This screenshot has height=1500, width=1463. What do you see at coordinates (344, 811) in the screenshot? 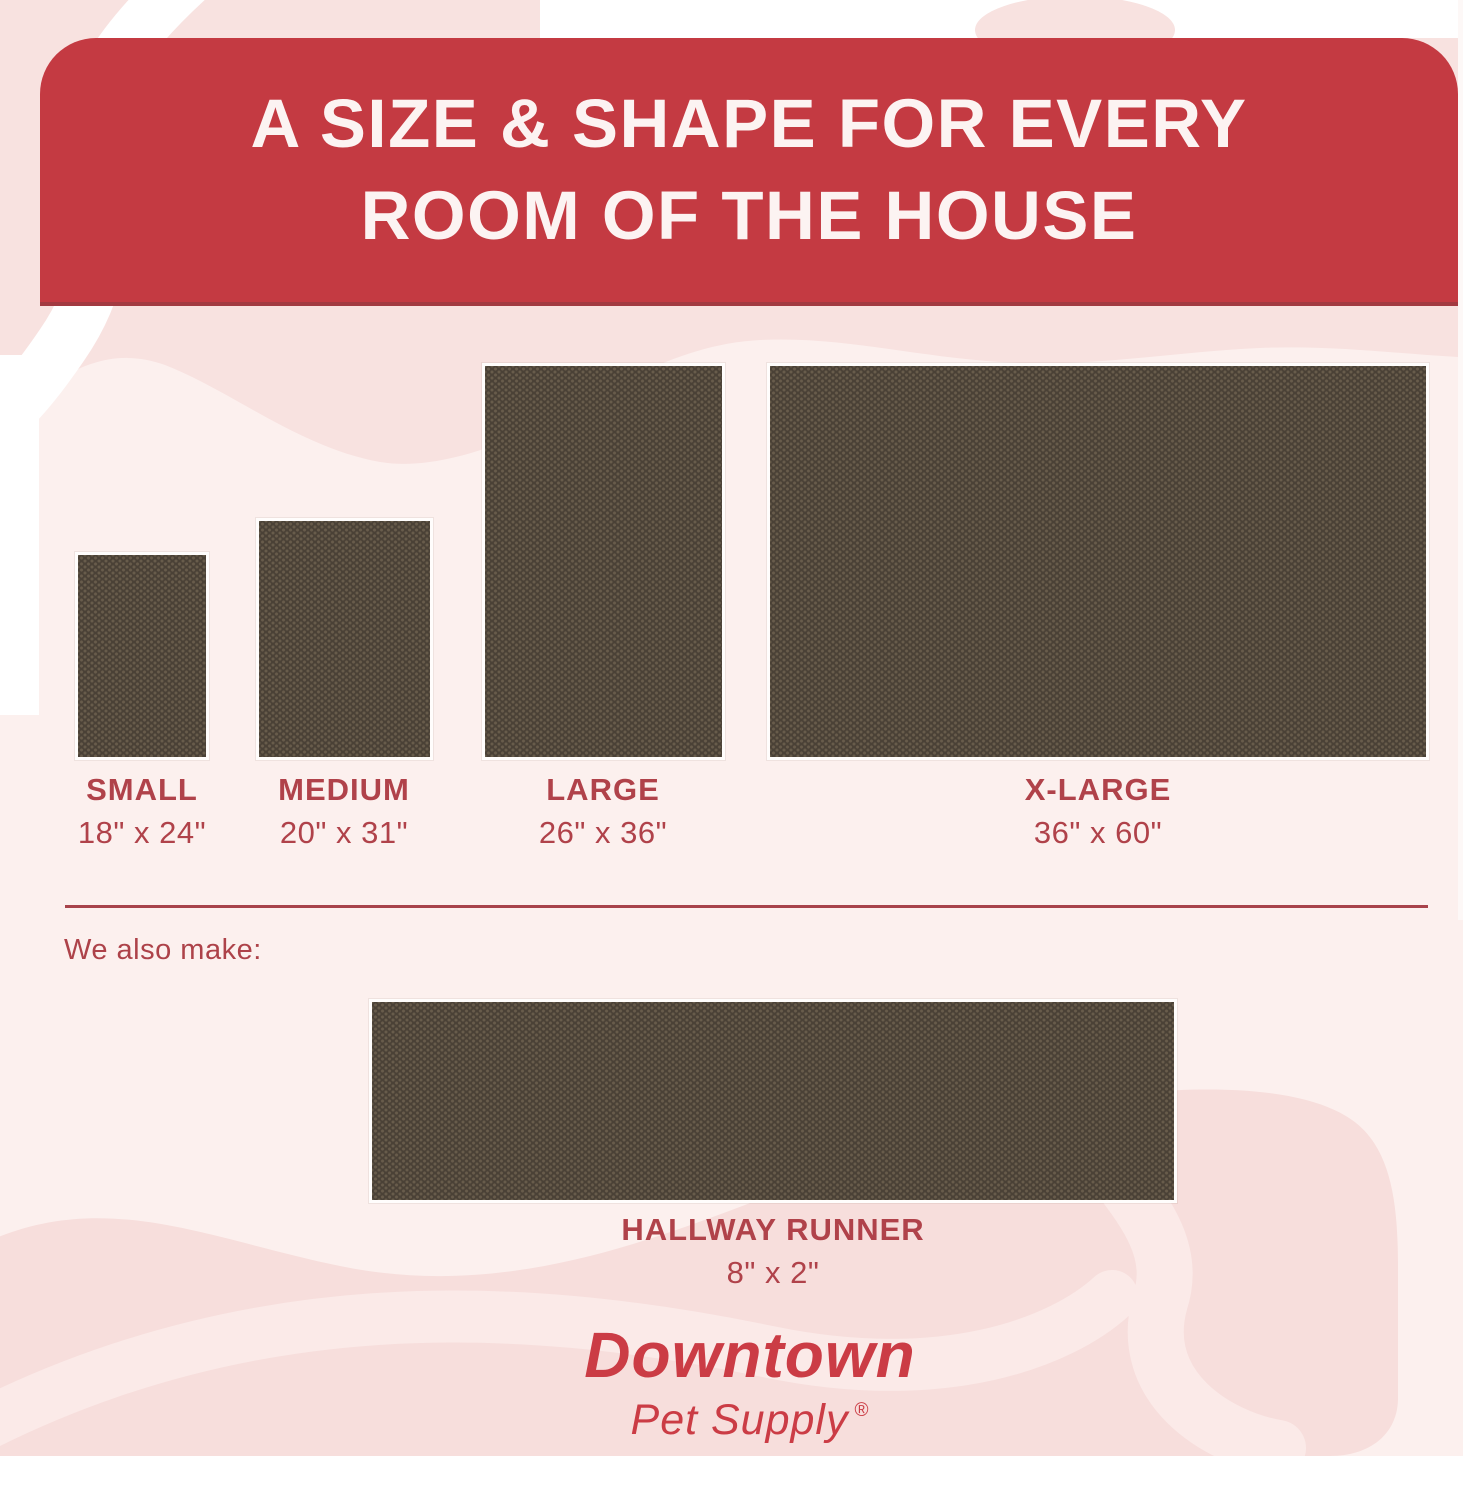
I see `size-label-medium: MEDIUM 20" x 31"` at bounding box center [344, 811].